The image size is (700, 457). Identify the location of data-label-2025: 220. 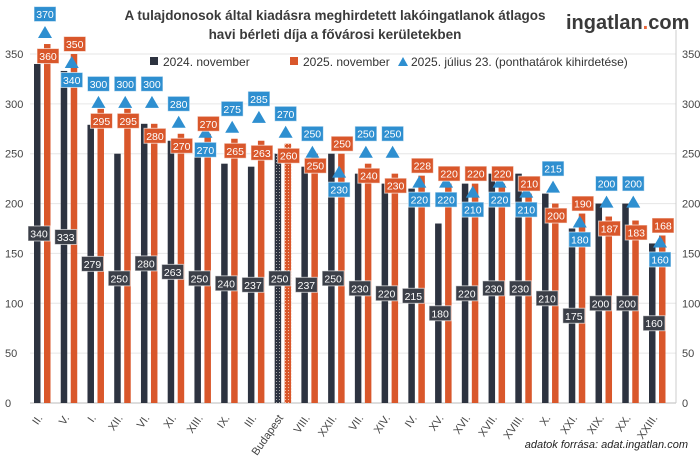
(449, 175).